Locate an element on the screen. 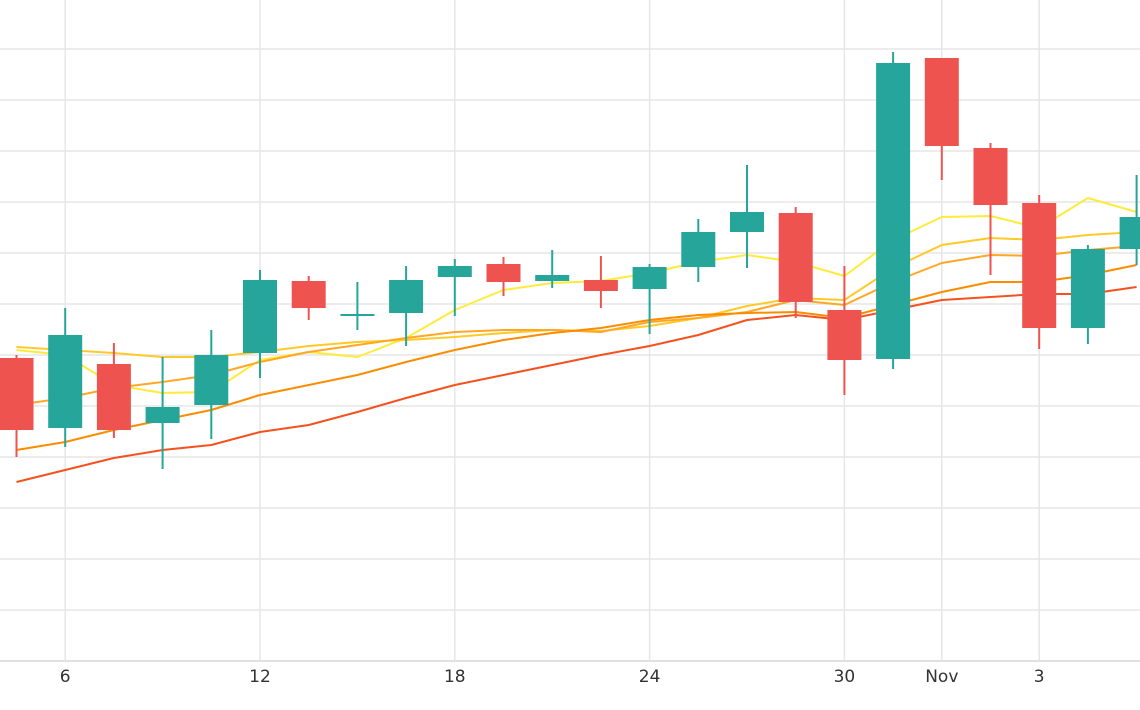 Image resolution: width=1140 pixels, height=710 pixels. x-tick-label: 18 is located at coordinates (455, 677).